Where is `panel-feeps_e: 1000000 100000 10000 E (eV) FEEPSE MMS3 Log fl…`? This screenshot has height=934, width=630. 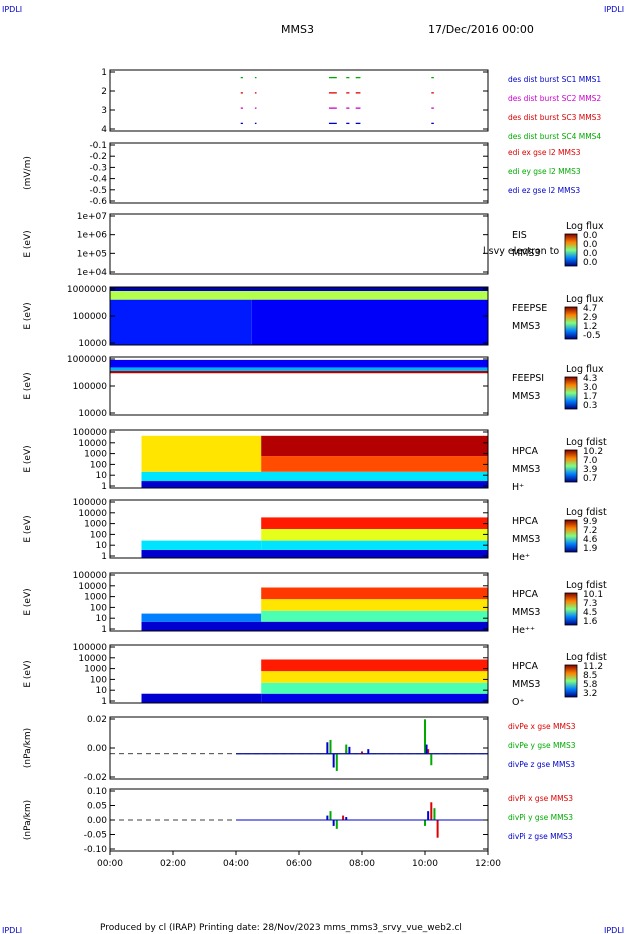
panel-feeps_e: 1000000 100000 10000 E (eV) FEEPSE MMS3 Log fl… is located at coordinates (313, 317).